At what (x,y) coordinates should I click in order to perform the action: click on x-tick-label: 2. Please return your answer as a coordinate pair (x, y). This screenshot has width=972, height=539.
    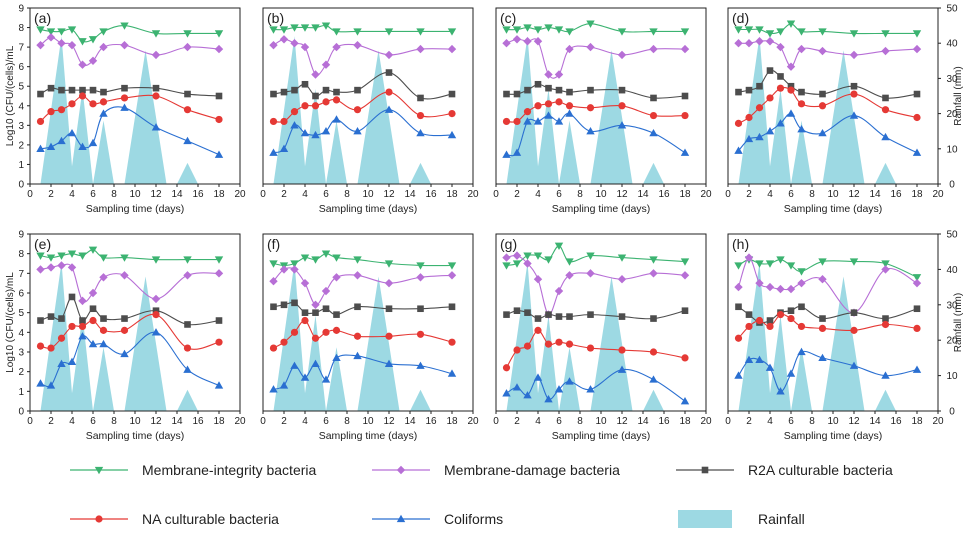
    Looking at the image, I should click on (284, 421).